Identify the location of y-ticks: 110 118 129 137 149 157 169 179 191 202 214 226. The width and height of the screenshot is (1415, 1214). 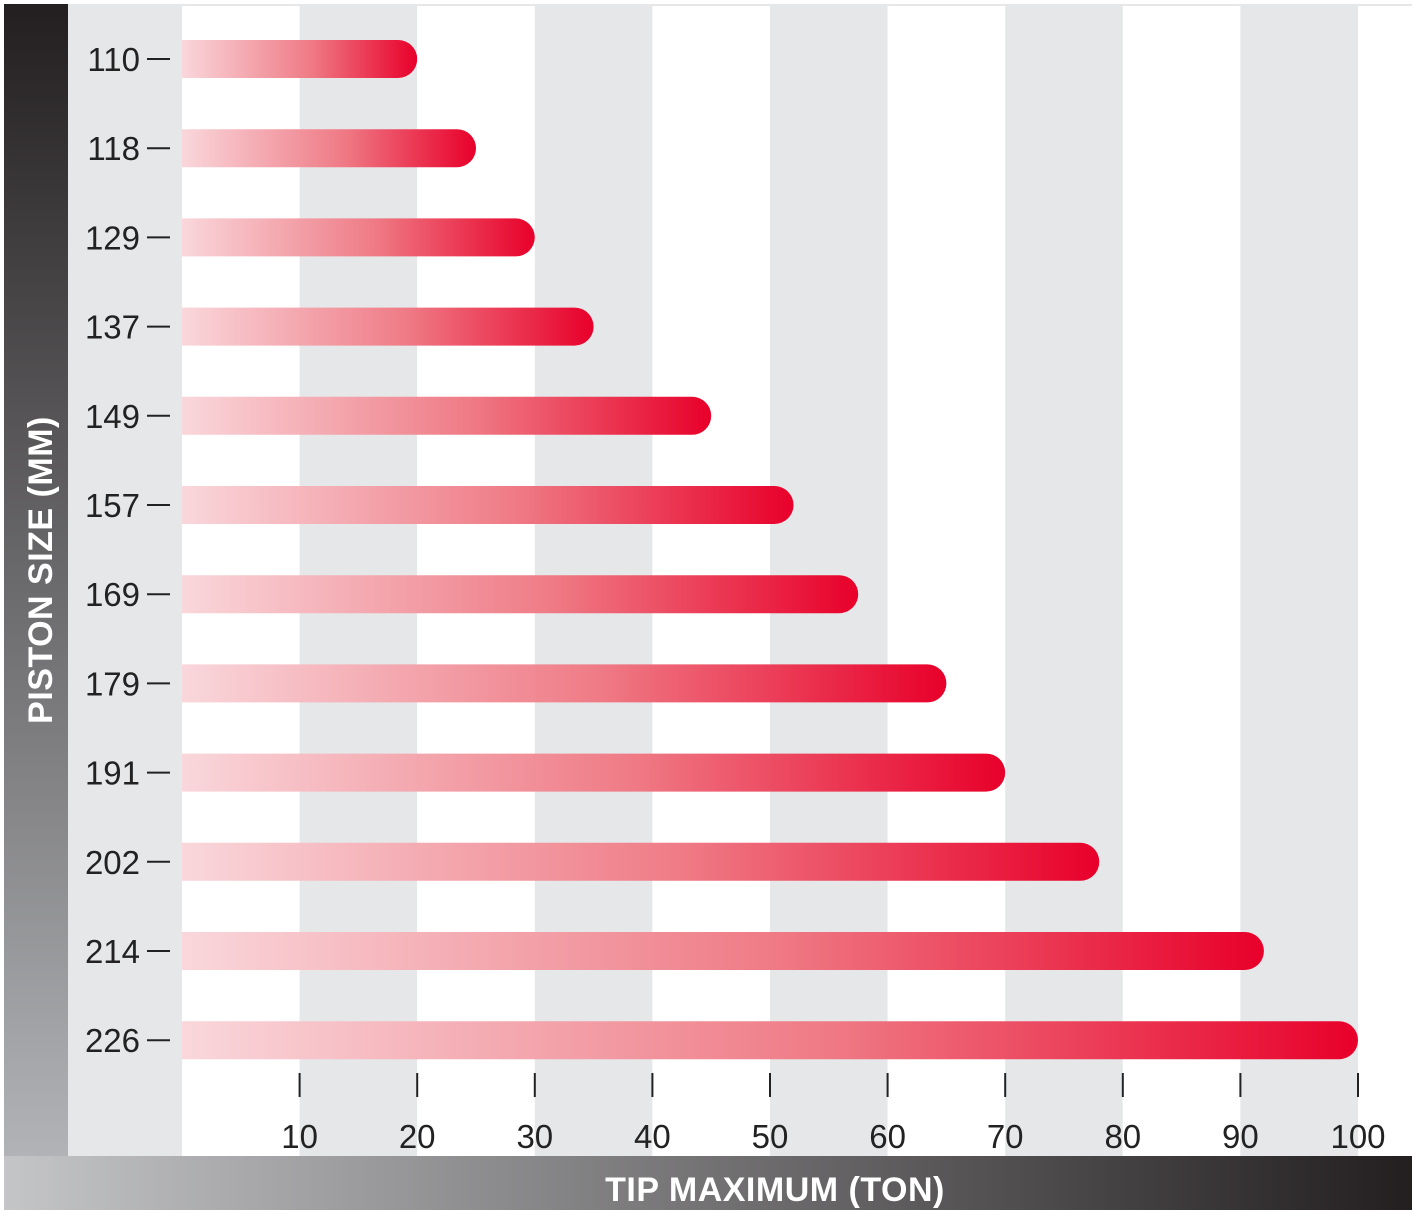
(127, 550).